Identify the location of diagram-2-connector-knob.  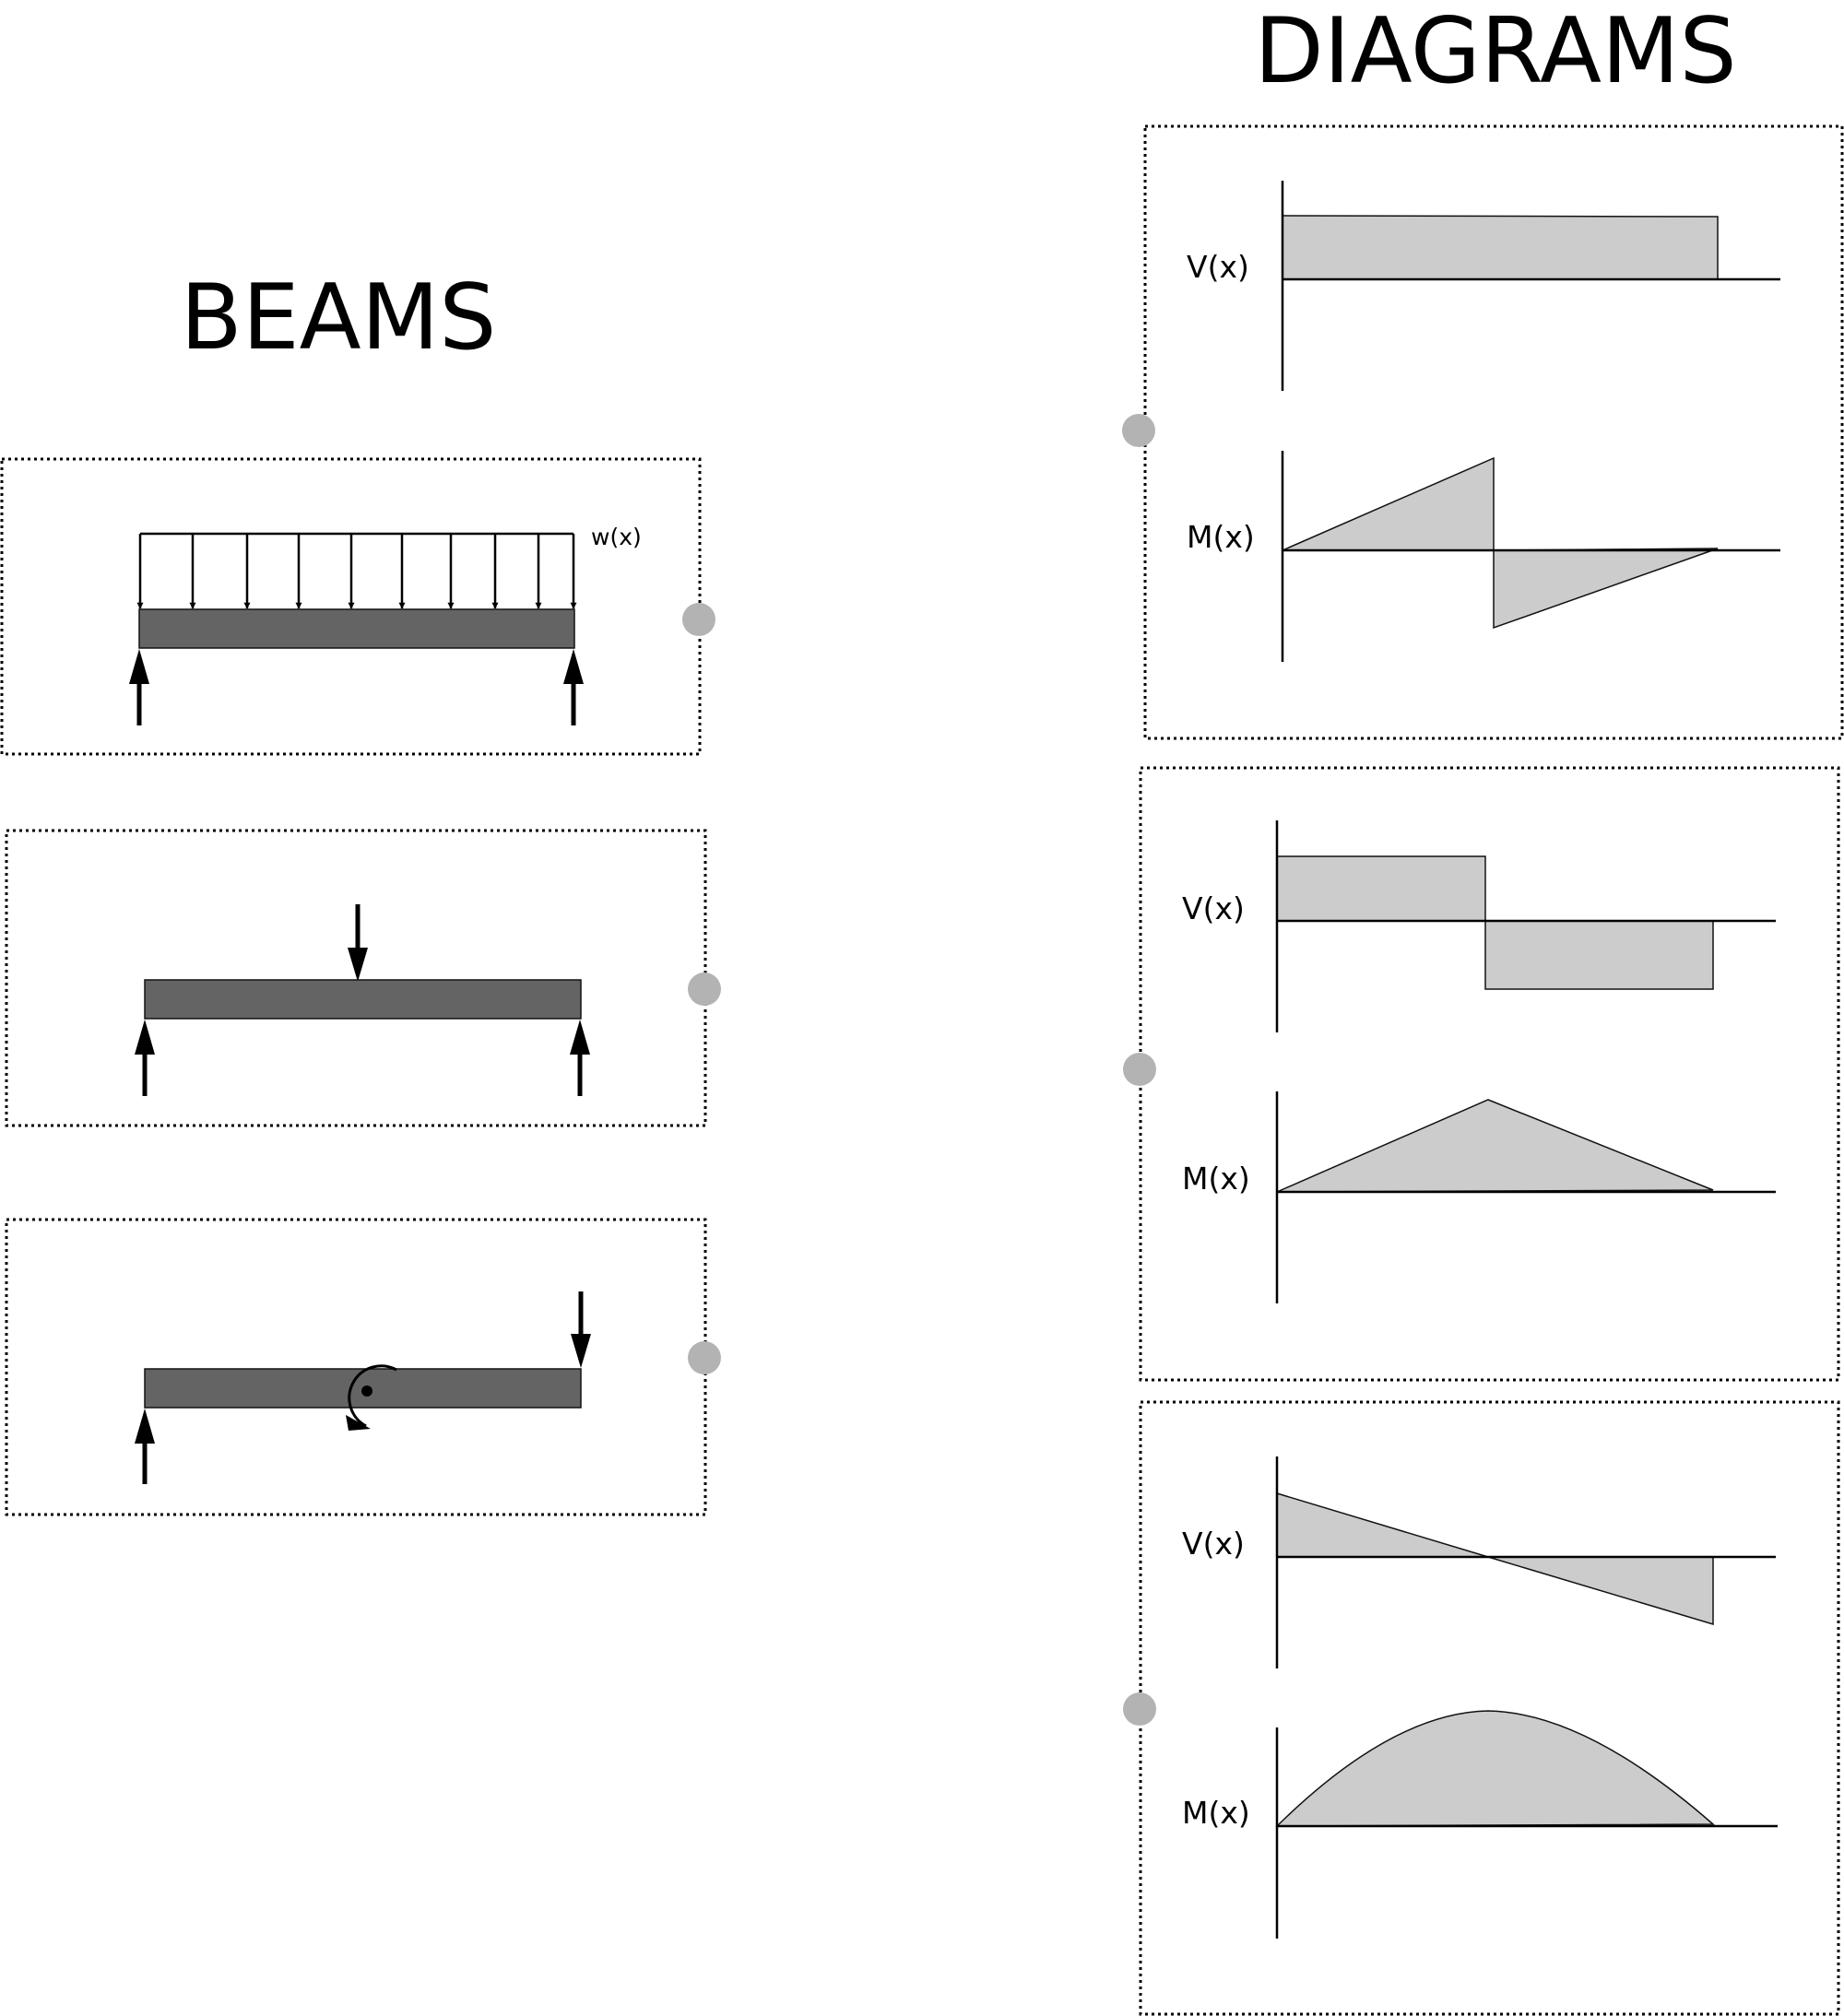
(1139, 1069).